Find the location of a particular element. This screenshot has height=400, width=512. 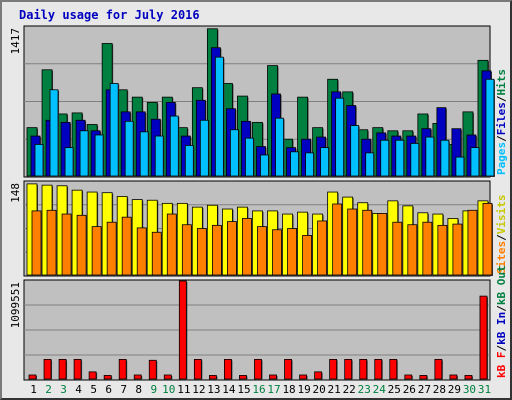

legend-1: Pages/Files/Hits is located at coordinates (501, 122).